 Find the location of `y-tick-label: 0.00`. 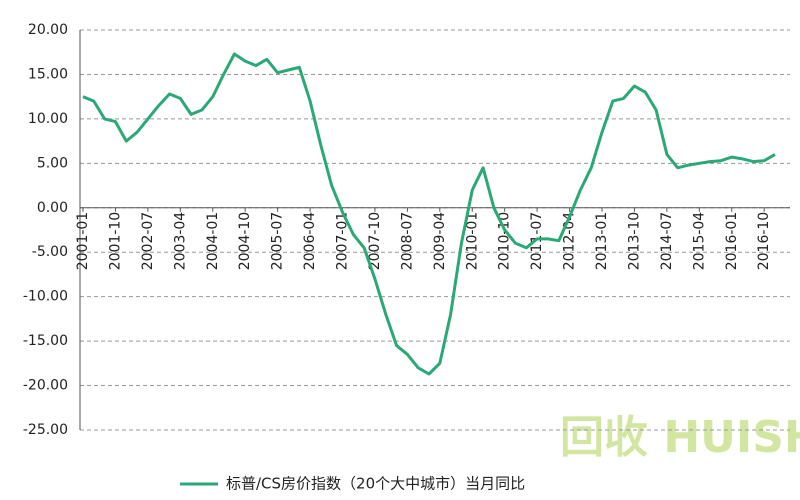

y-tick-label: 0.00 is located at coordinates (52, 208).